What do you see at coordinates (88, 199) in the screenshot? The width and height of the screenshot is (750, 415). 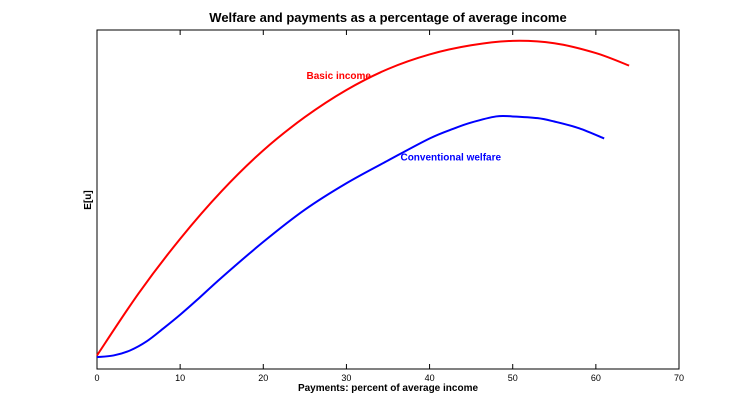 I see `y-axis-label: E[u]` at bounding box center [88, 199].